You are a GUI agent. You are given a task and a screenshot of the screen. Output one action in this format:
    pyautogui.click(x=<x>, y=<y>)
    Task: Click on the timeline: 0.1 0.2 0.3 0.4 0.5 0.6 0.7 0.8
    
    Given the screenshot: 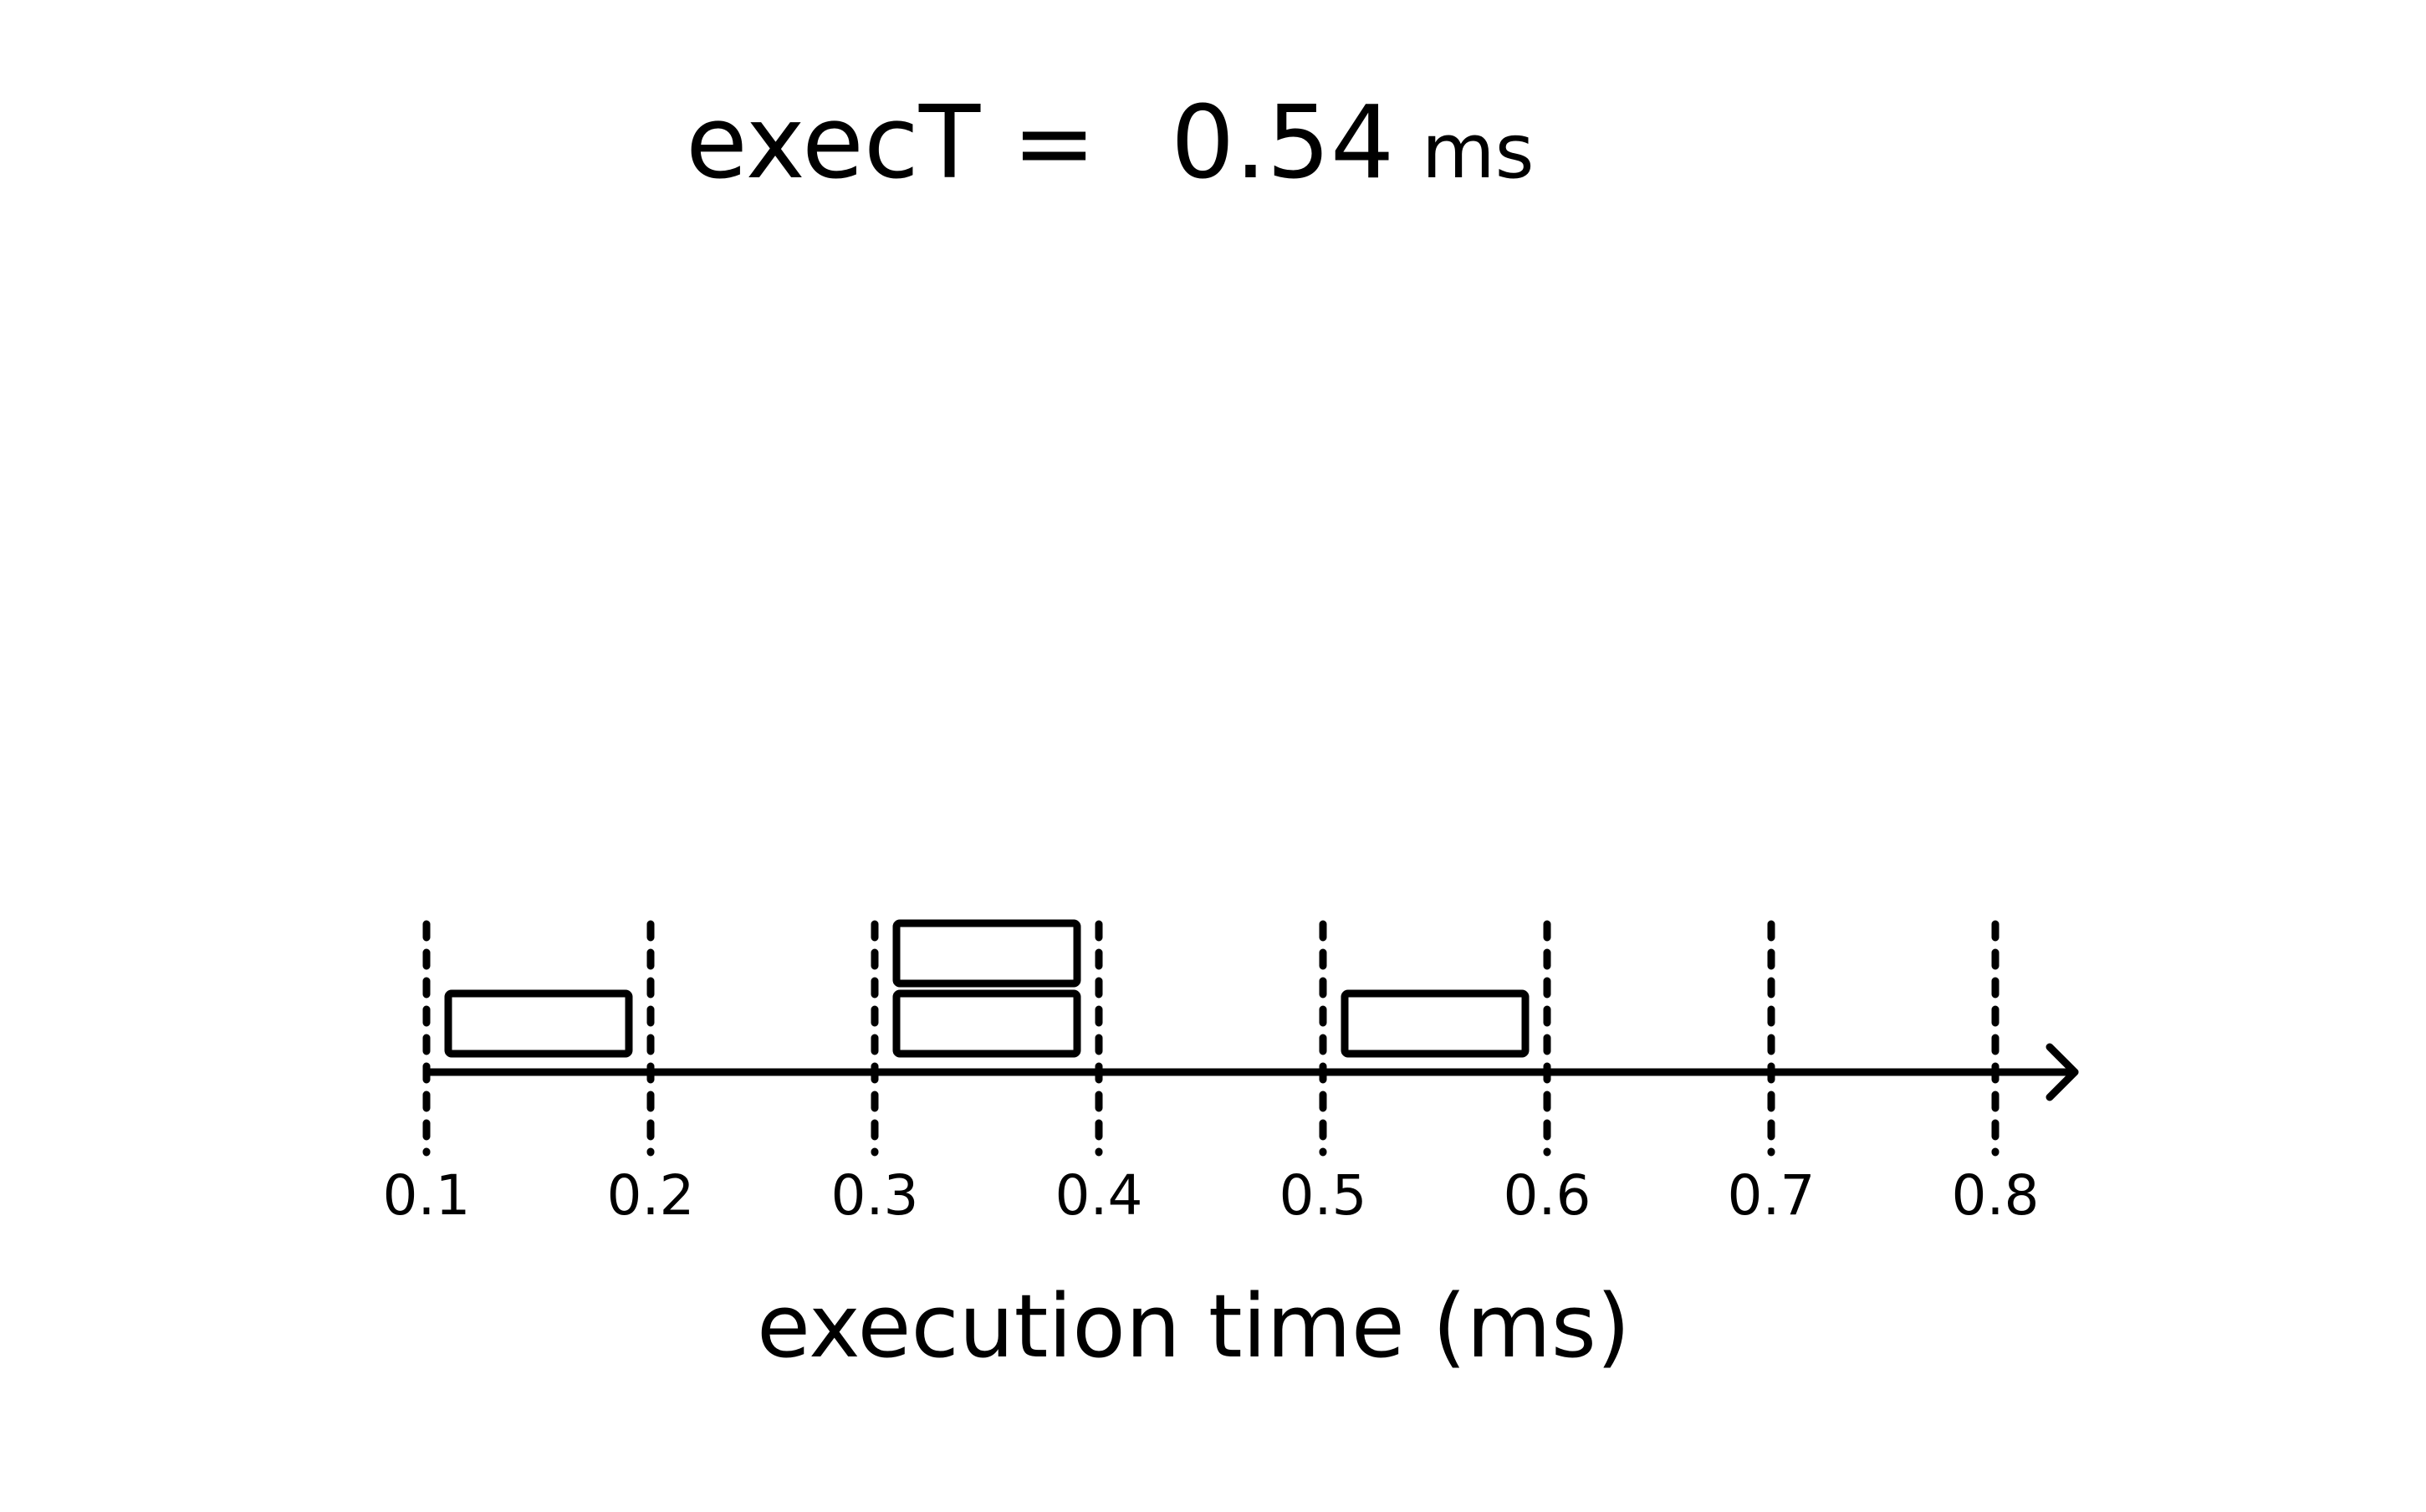 What is the action you would take?
    pyautogui.click(x=1231, y=1073)
    